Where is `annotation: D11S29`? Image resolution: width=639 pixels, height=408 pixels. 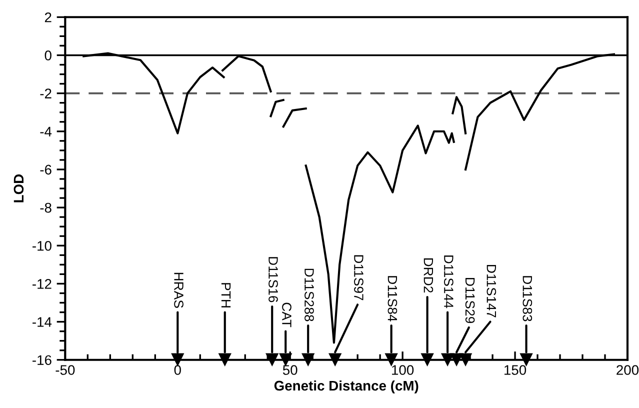
annotation: D11S29 is located at coordinates (470, 301).